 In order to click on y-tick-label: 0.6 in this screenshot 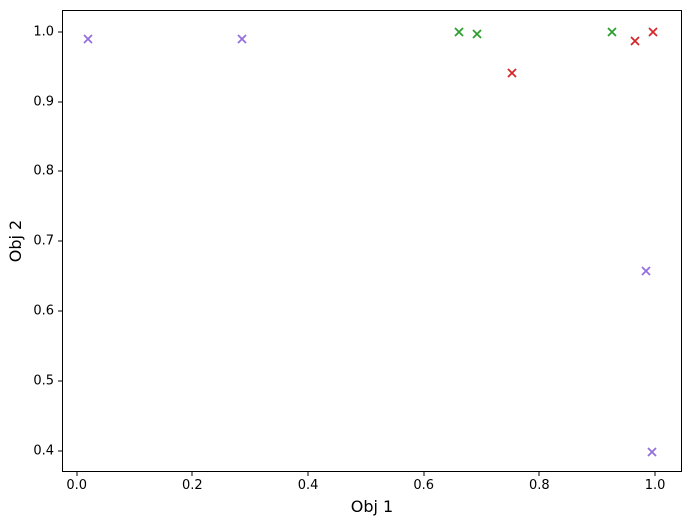, I will do `click(43, 311)`.